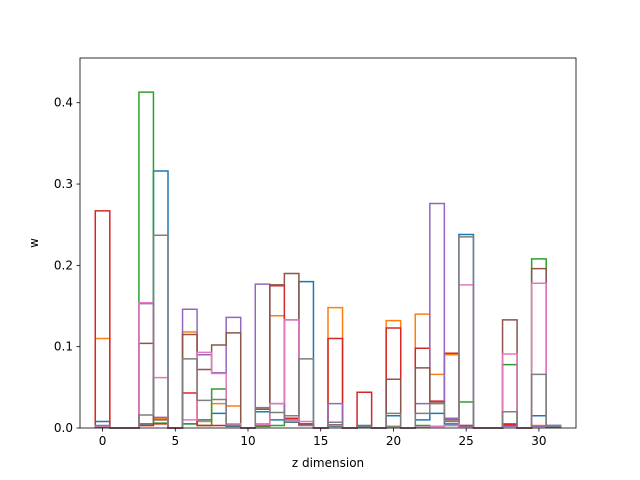 The image size is (640, 480). What do you see at coordinates (466, 441) in the screenshot?
I see `x-tick-label-5: 25` at bounding box center [466, 441].